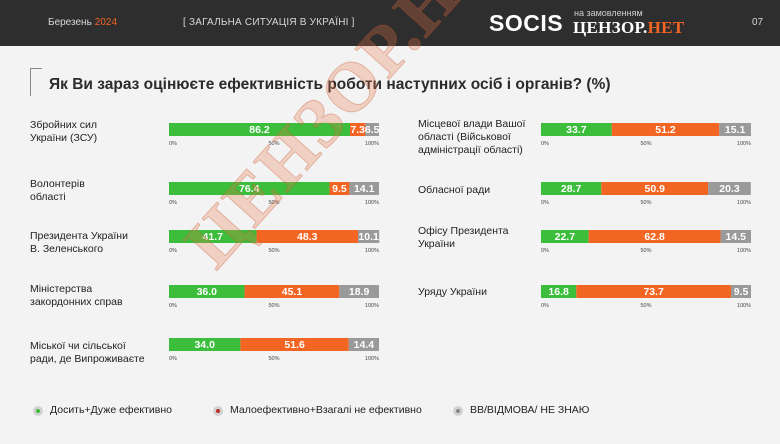  What do you see at coordinates (458, 411) in the screenshot?
I see `legend-marker-icon` at bounding box center [458, 411].